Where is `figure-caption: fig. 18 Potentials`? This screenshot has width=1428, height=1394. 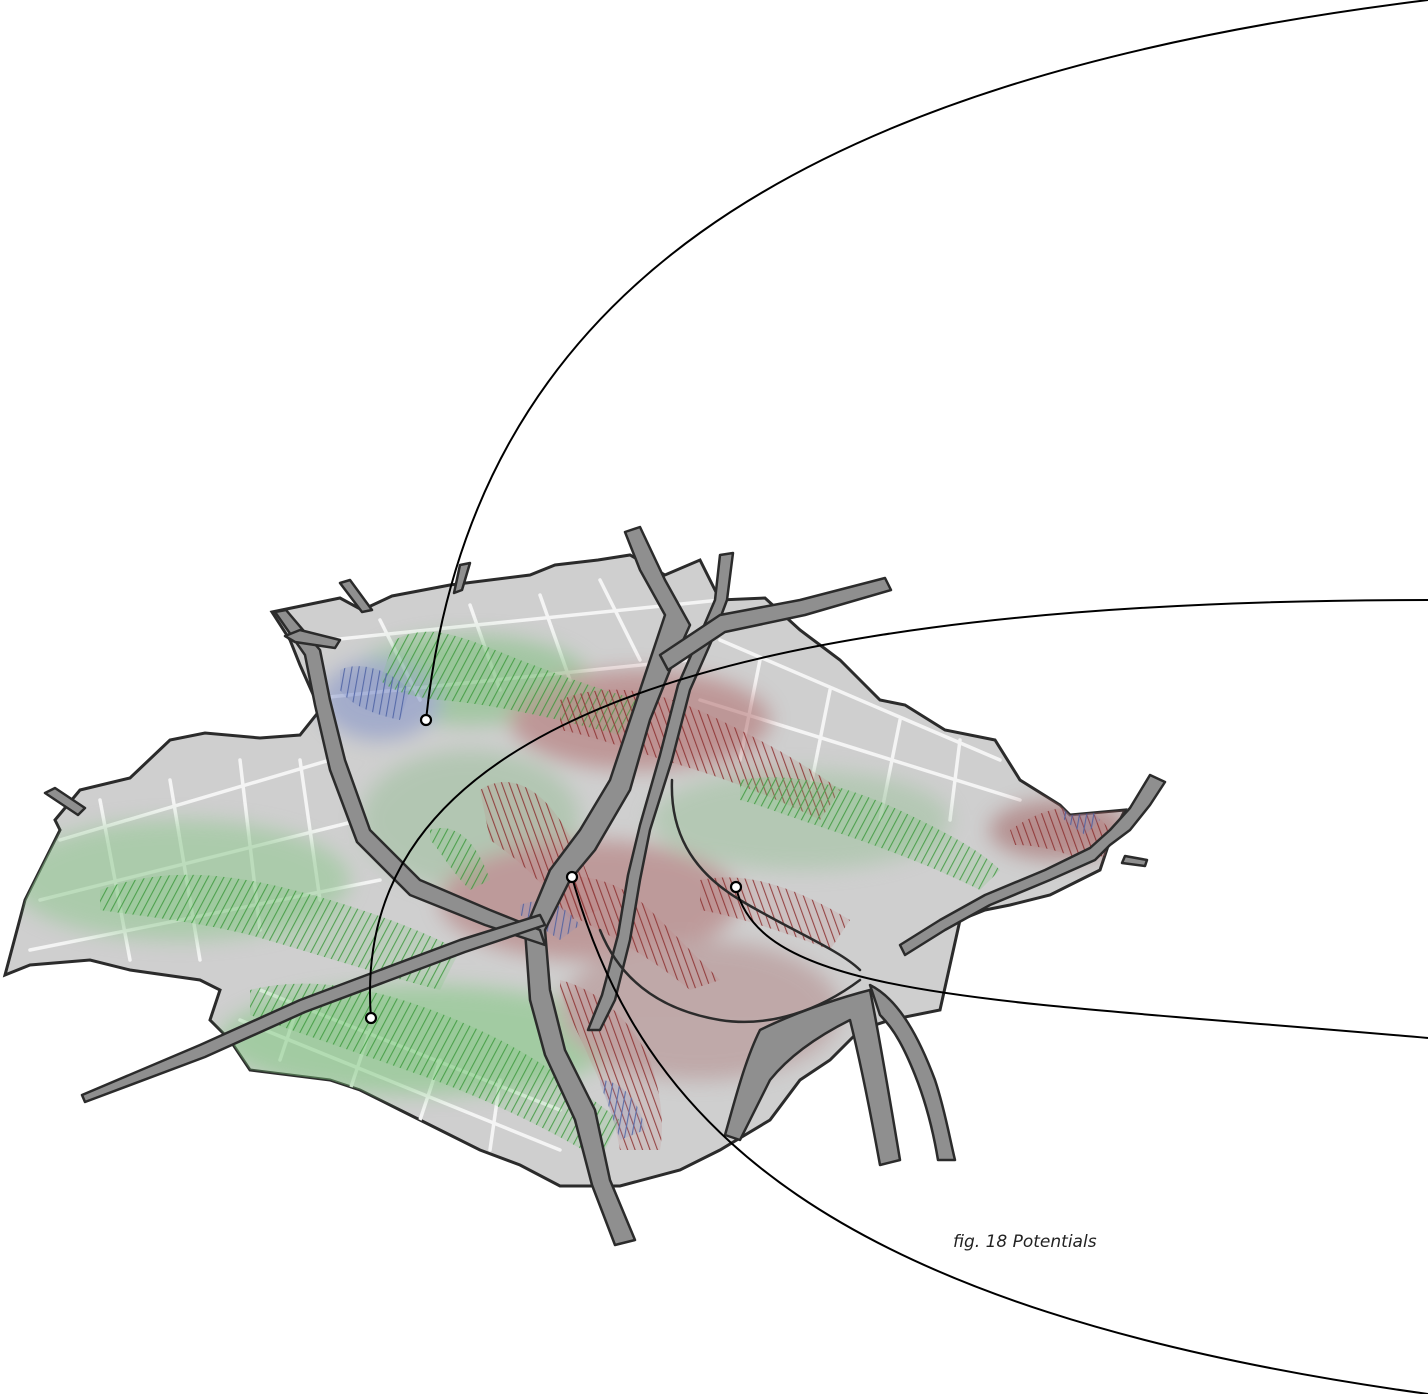 figure-caption: fig. 18 Potentials is located at coordinates (1025, 1242).